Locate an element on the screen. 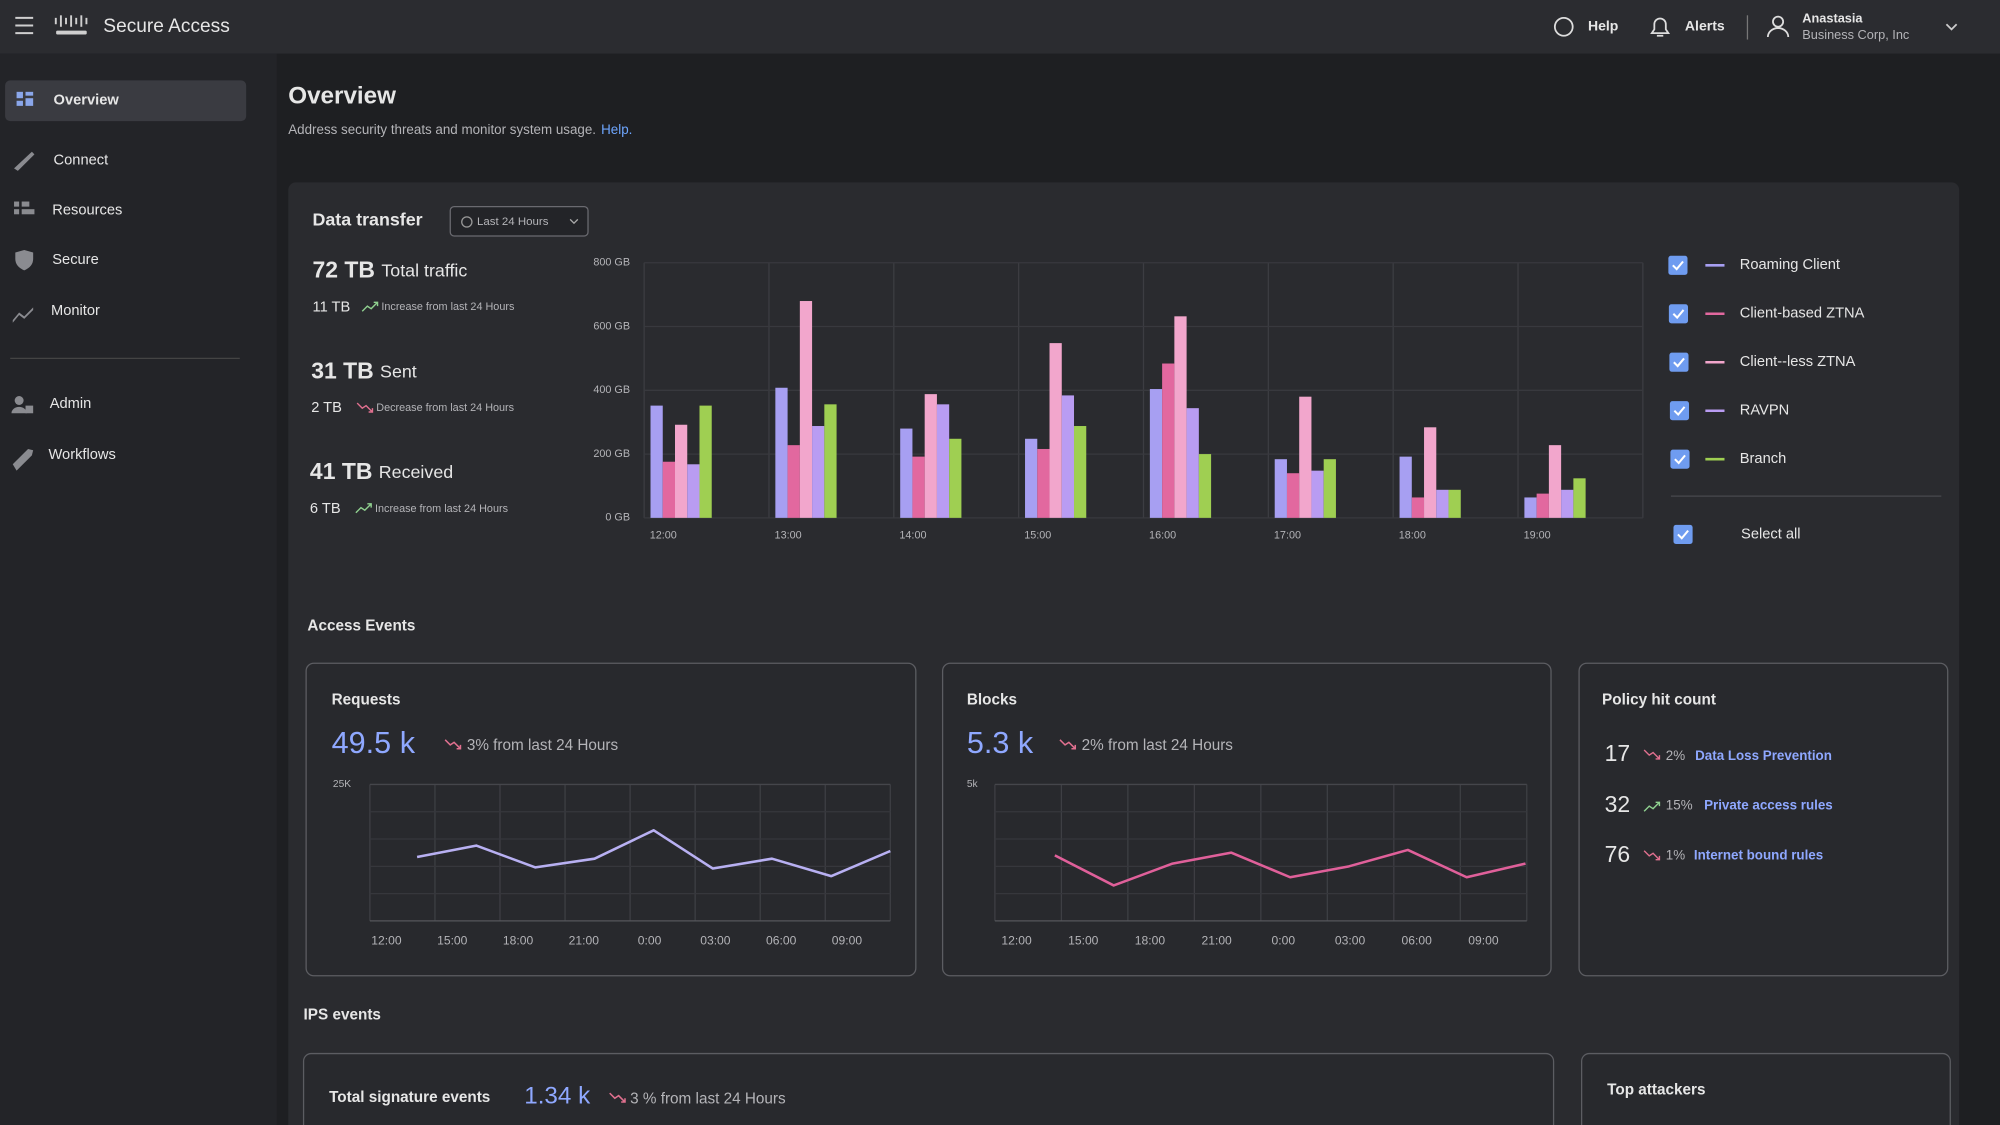  nav-item: Workflows is located at coordinates (81, 455).